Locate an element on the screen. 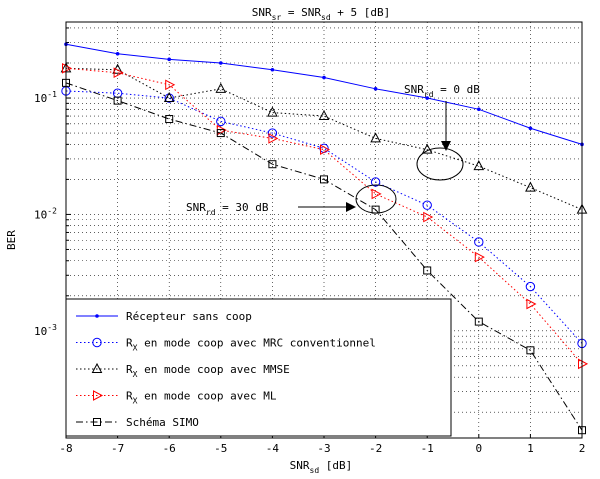  annotation-snr-rd-0: SNRrd = 0 dB is located at coordinates (442, 132).